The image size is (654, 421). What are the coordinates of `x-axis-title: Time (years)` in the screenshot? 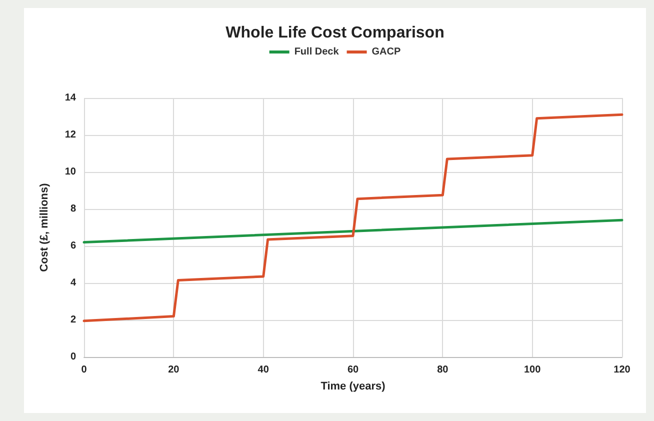 It's located at (353, 386).